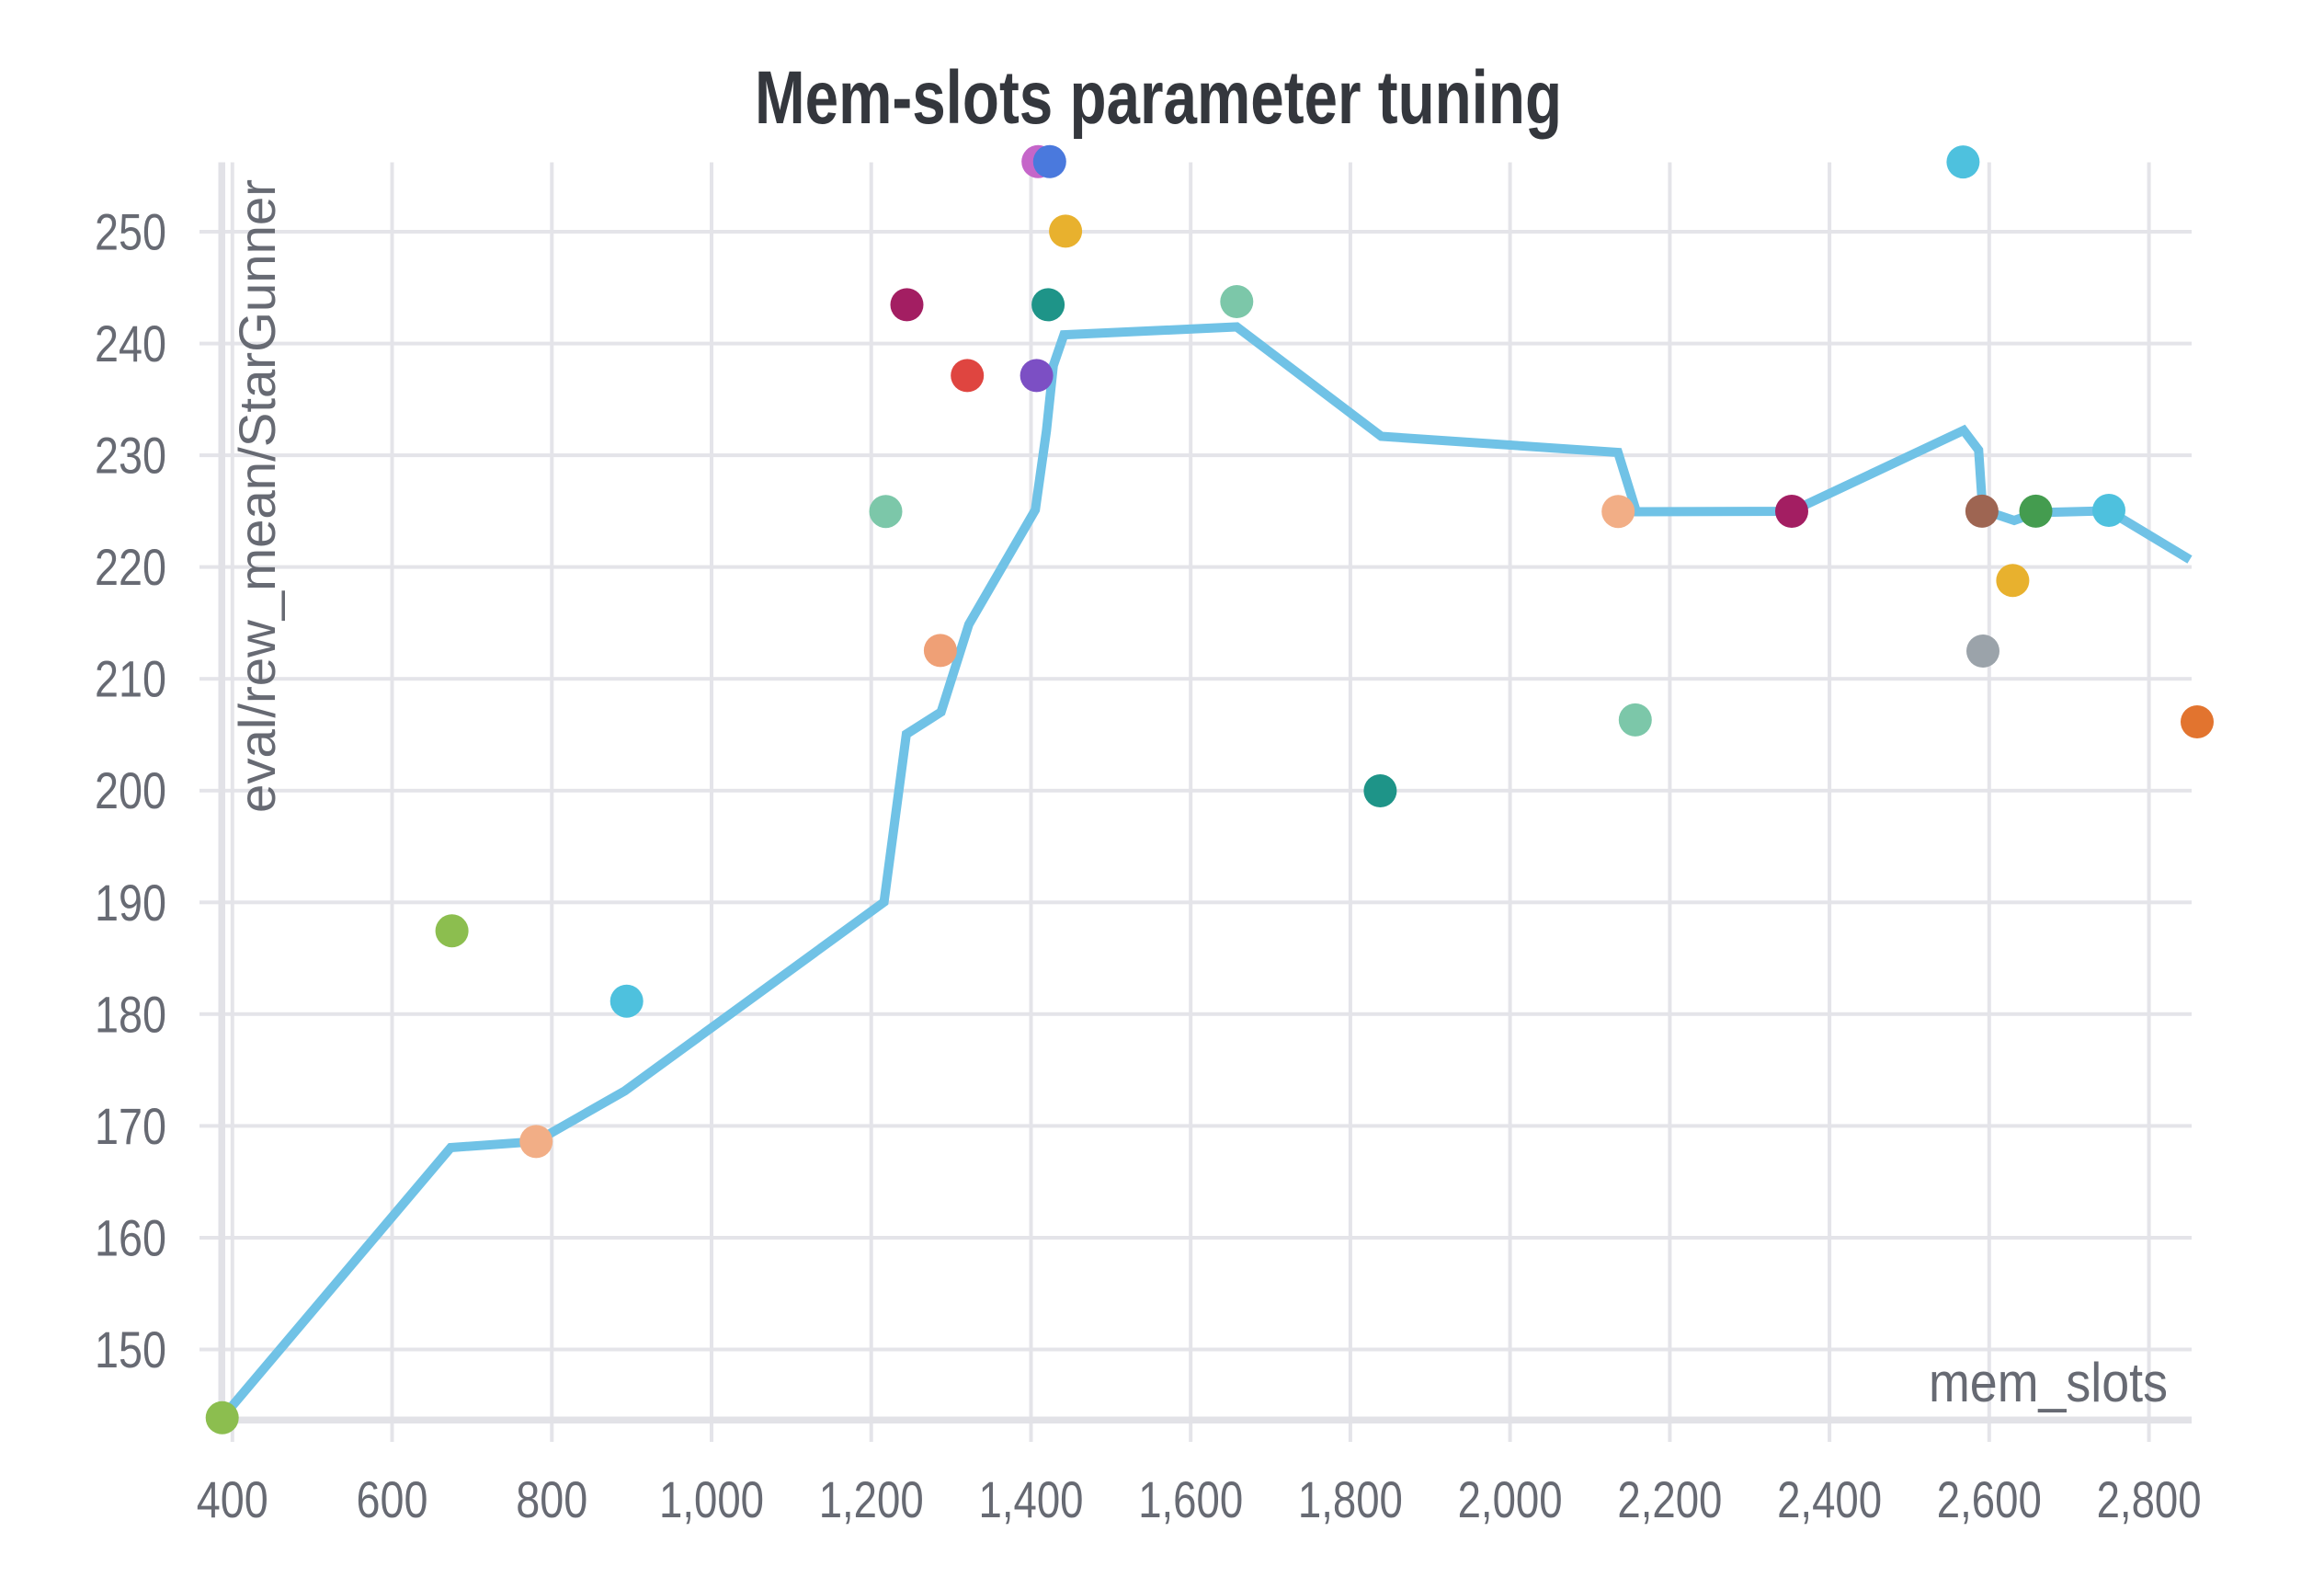 The height and width of the screenshot is (1589, 2324). Describe the element at coordinates (130, 903) in the screenshot. I see `svg-text: 190` at that location.